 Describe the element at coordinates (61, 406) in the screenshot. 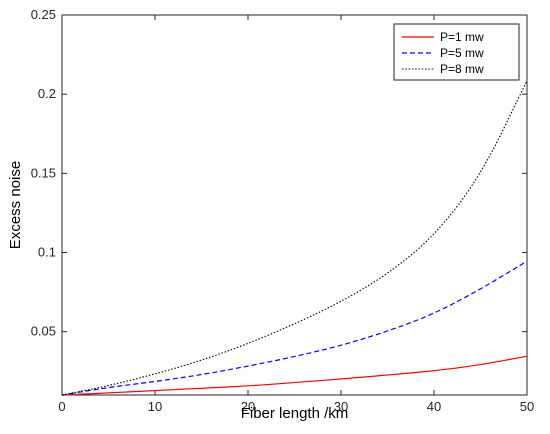

I see `x-tick-label: 0` at that location.